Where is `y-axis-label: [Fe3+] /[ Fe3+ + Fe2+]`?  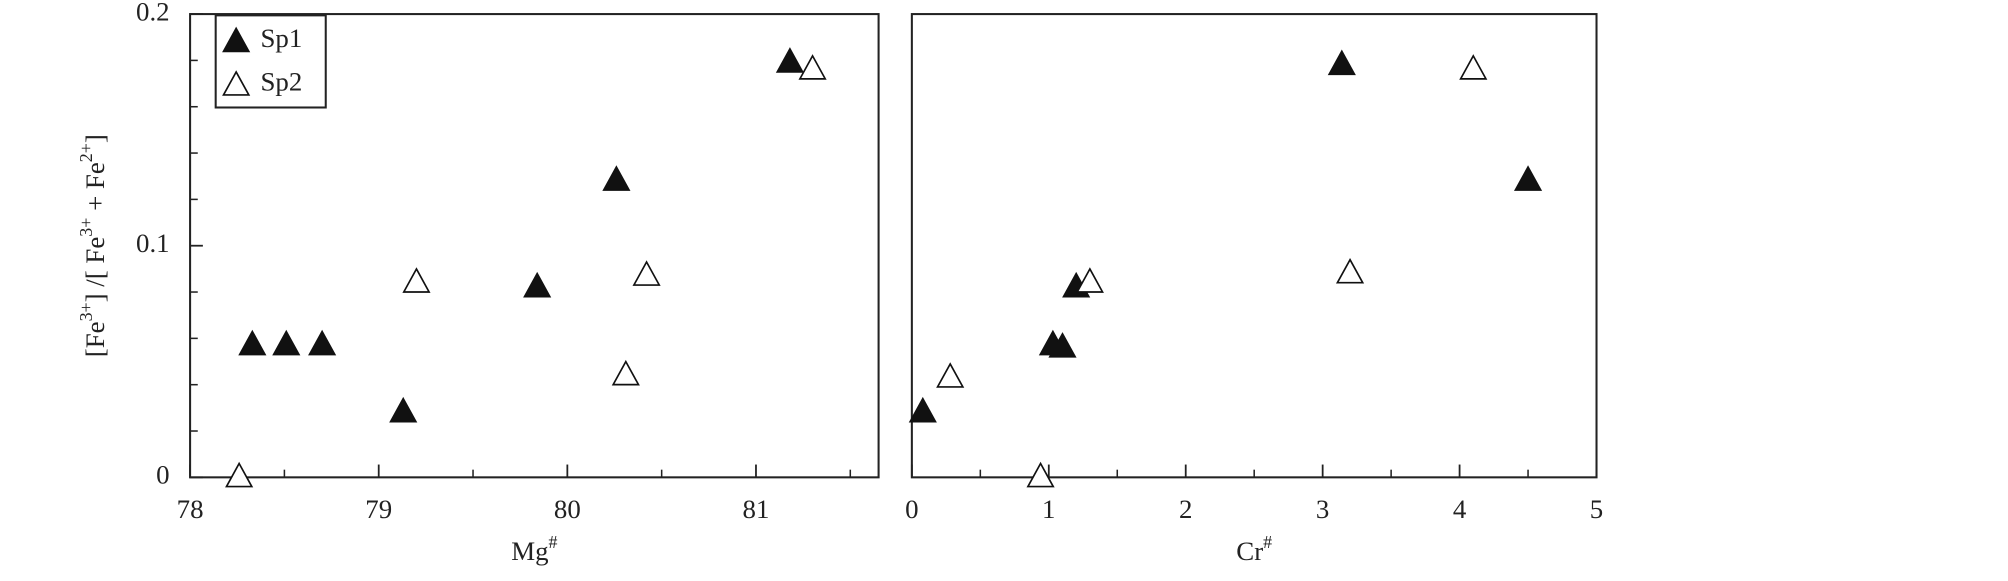 y-axis-label: [Fe3+] /[ Fe3+ + Fe2+] is located at coordinates (93, 245).